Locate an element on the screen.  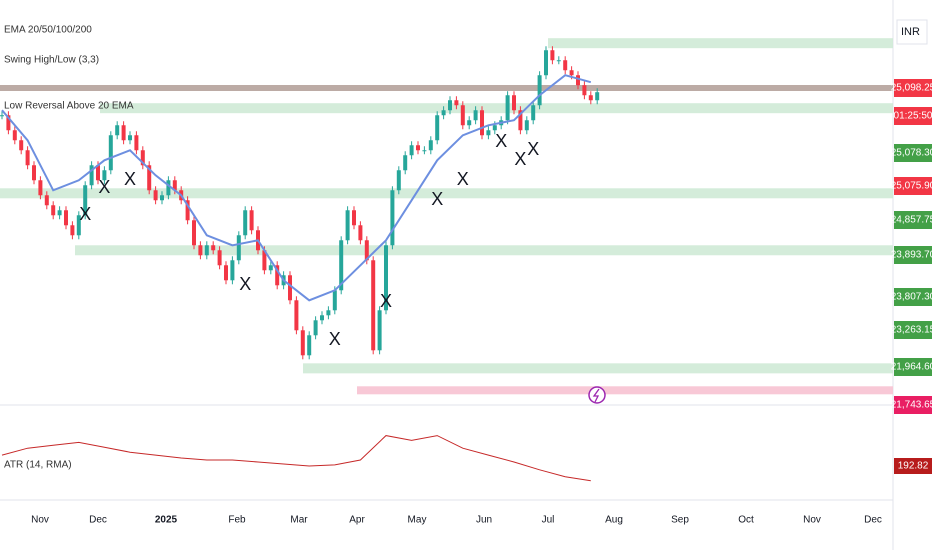
price-label: 24,857.75 is located at coordinates (911, 220).